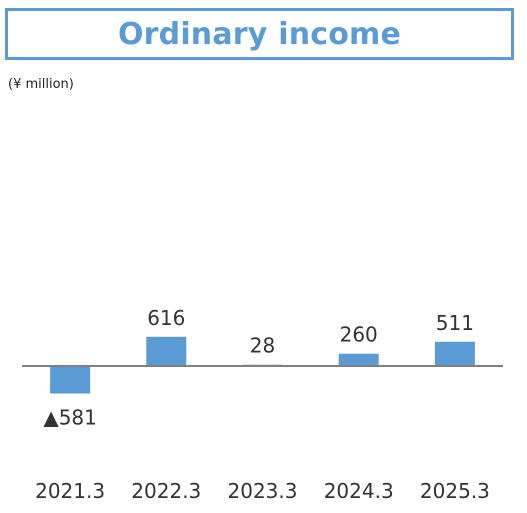  Describe the element at coordinates (70, 380) in the screenshot. I see `bar-2021.3` at that location.